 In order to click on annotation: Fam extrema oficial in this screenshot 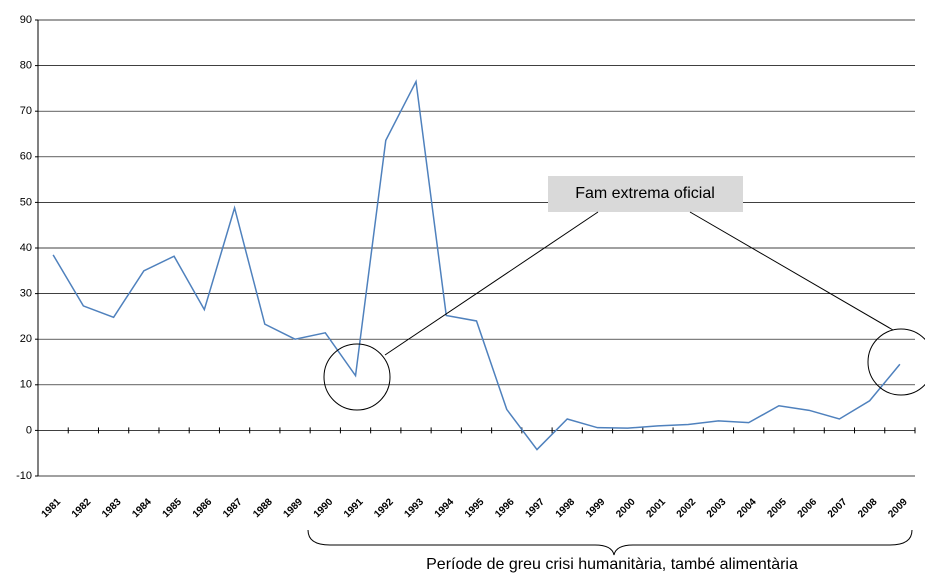, I will do `click(645, 193)`.